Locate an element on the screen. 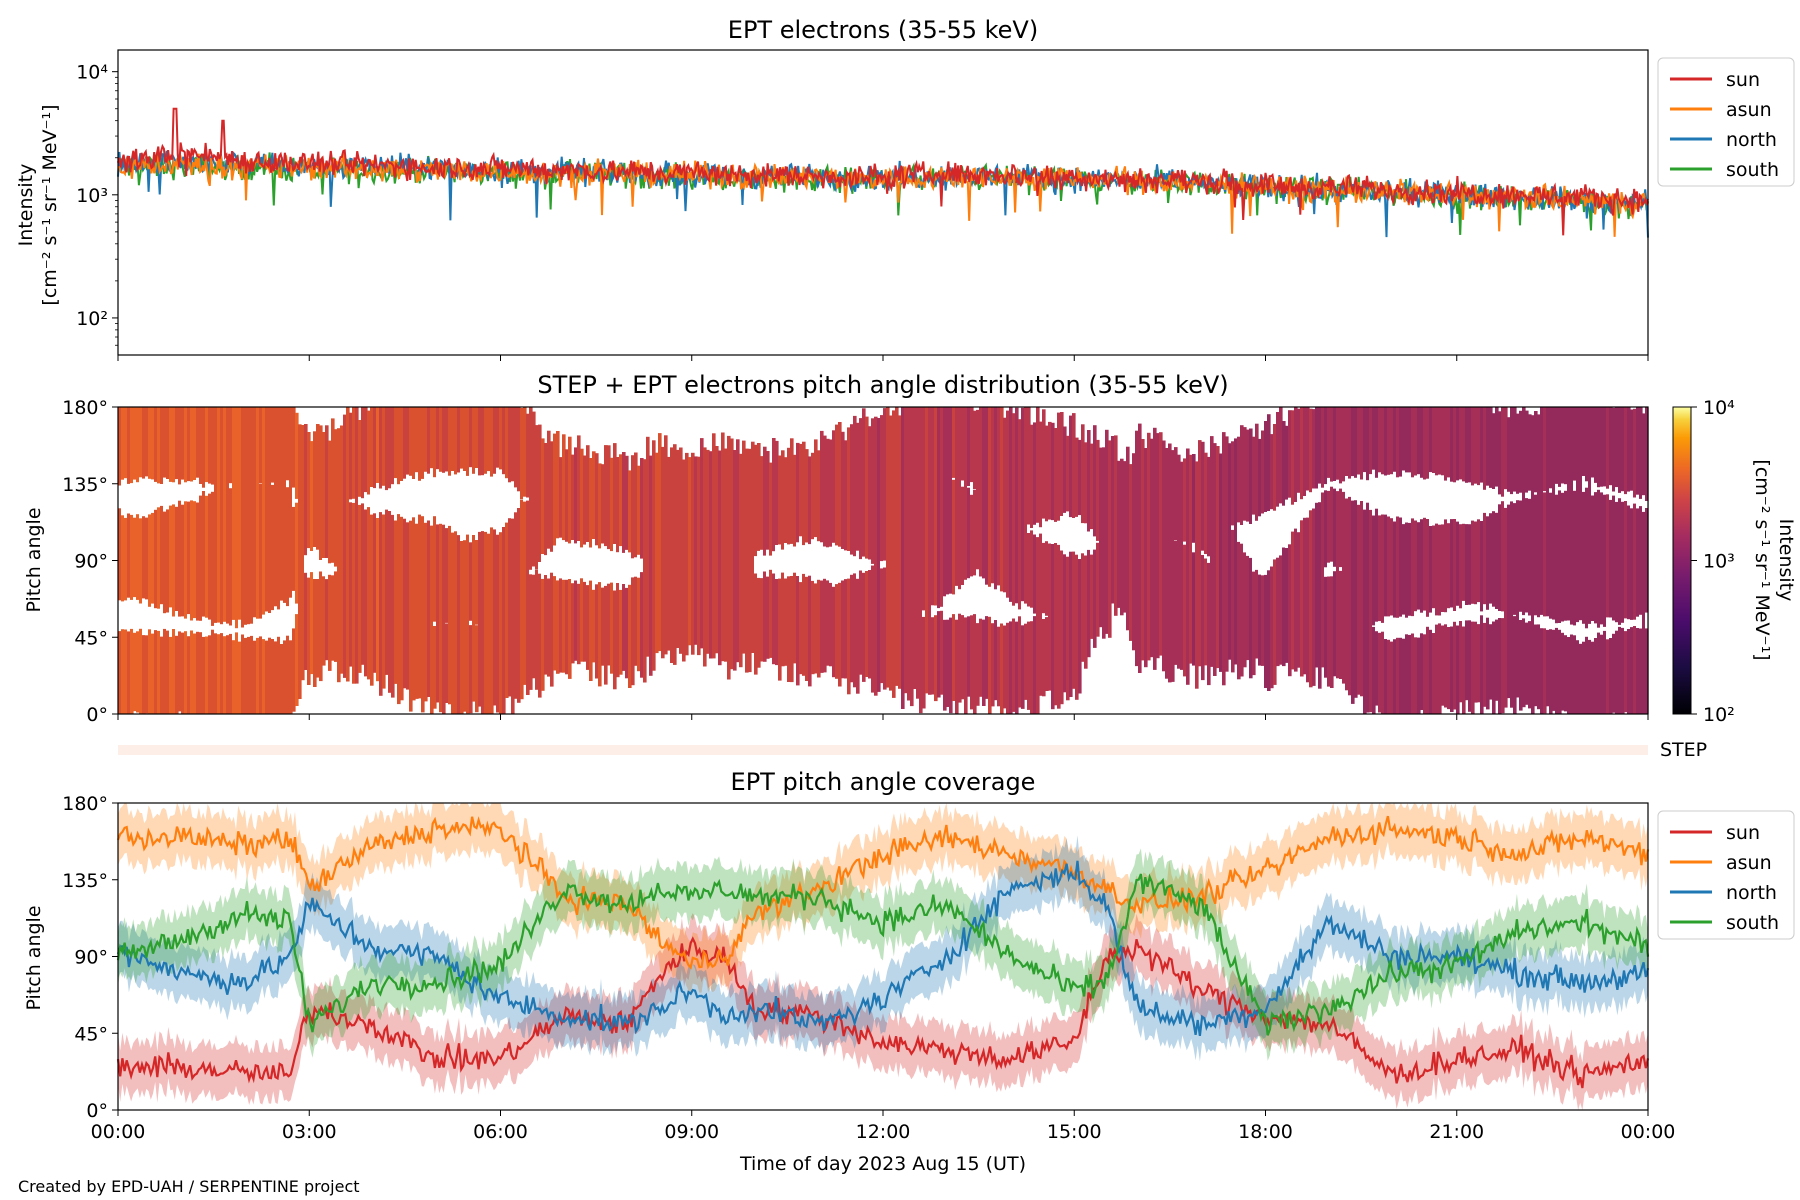 This screenshot has height=1200, width=1800. y-tick-label: 0° is located at coordinates (97, 1111).